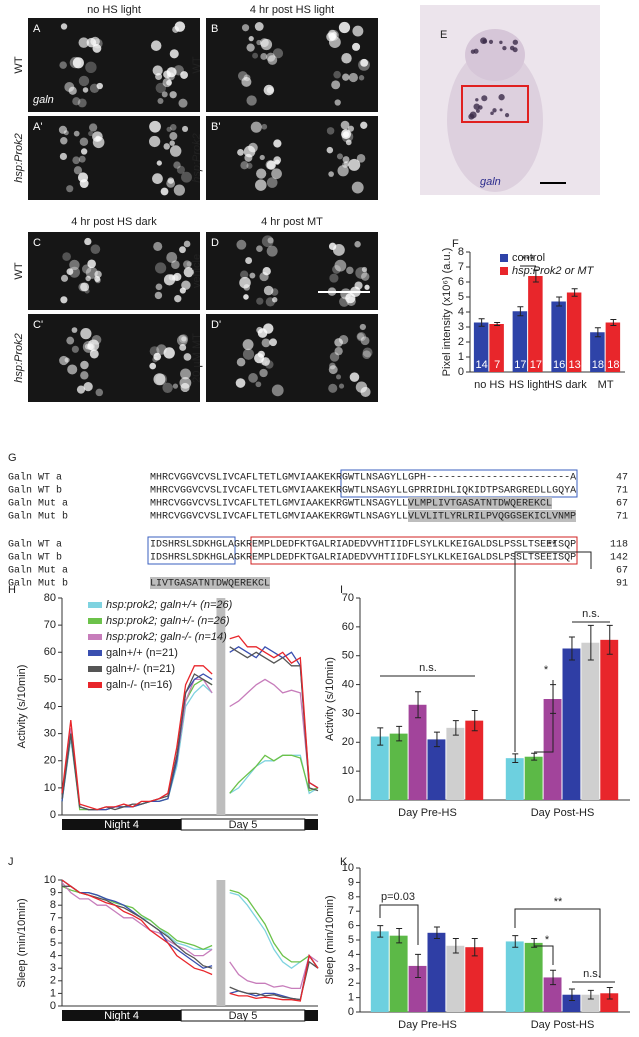 The width and height of the screenshot is (639, 1037). What do you see at coordinates (19, 158) in the screenshot?
I see `row-label: hsp:Prok2` at bounding box center [19, 158].